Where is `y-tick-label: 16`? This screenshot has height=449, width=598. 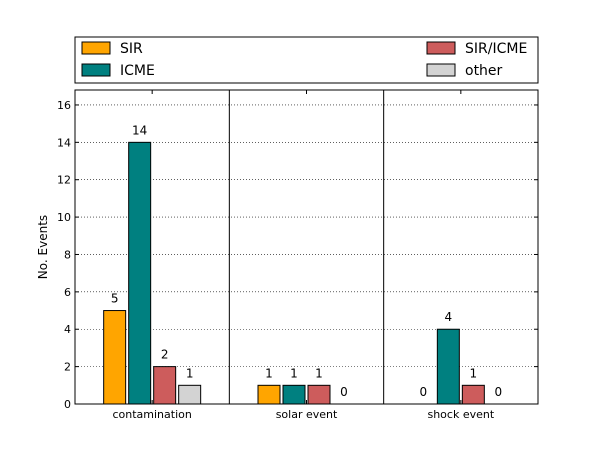
y-tick-label: 16 is located at coordinates (64, 105).